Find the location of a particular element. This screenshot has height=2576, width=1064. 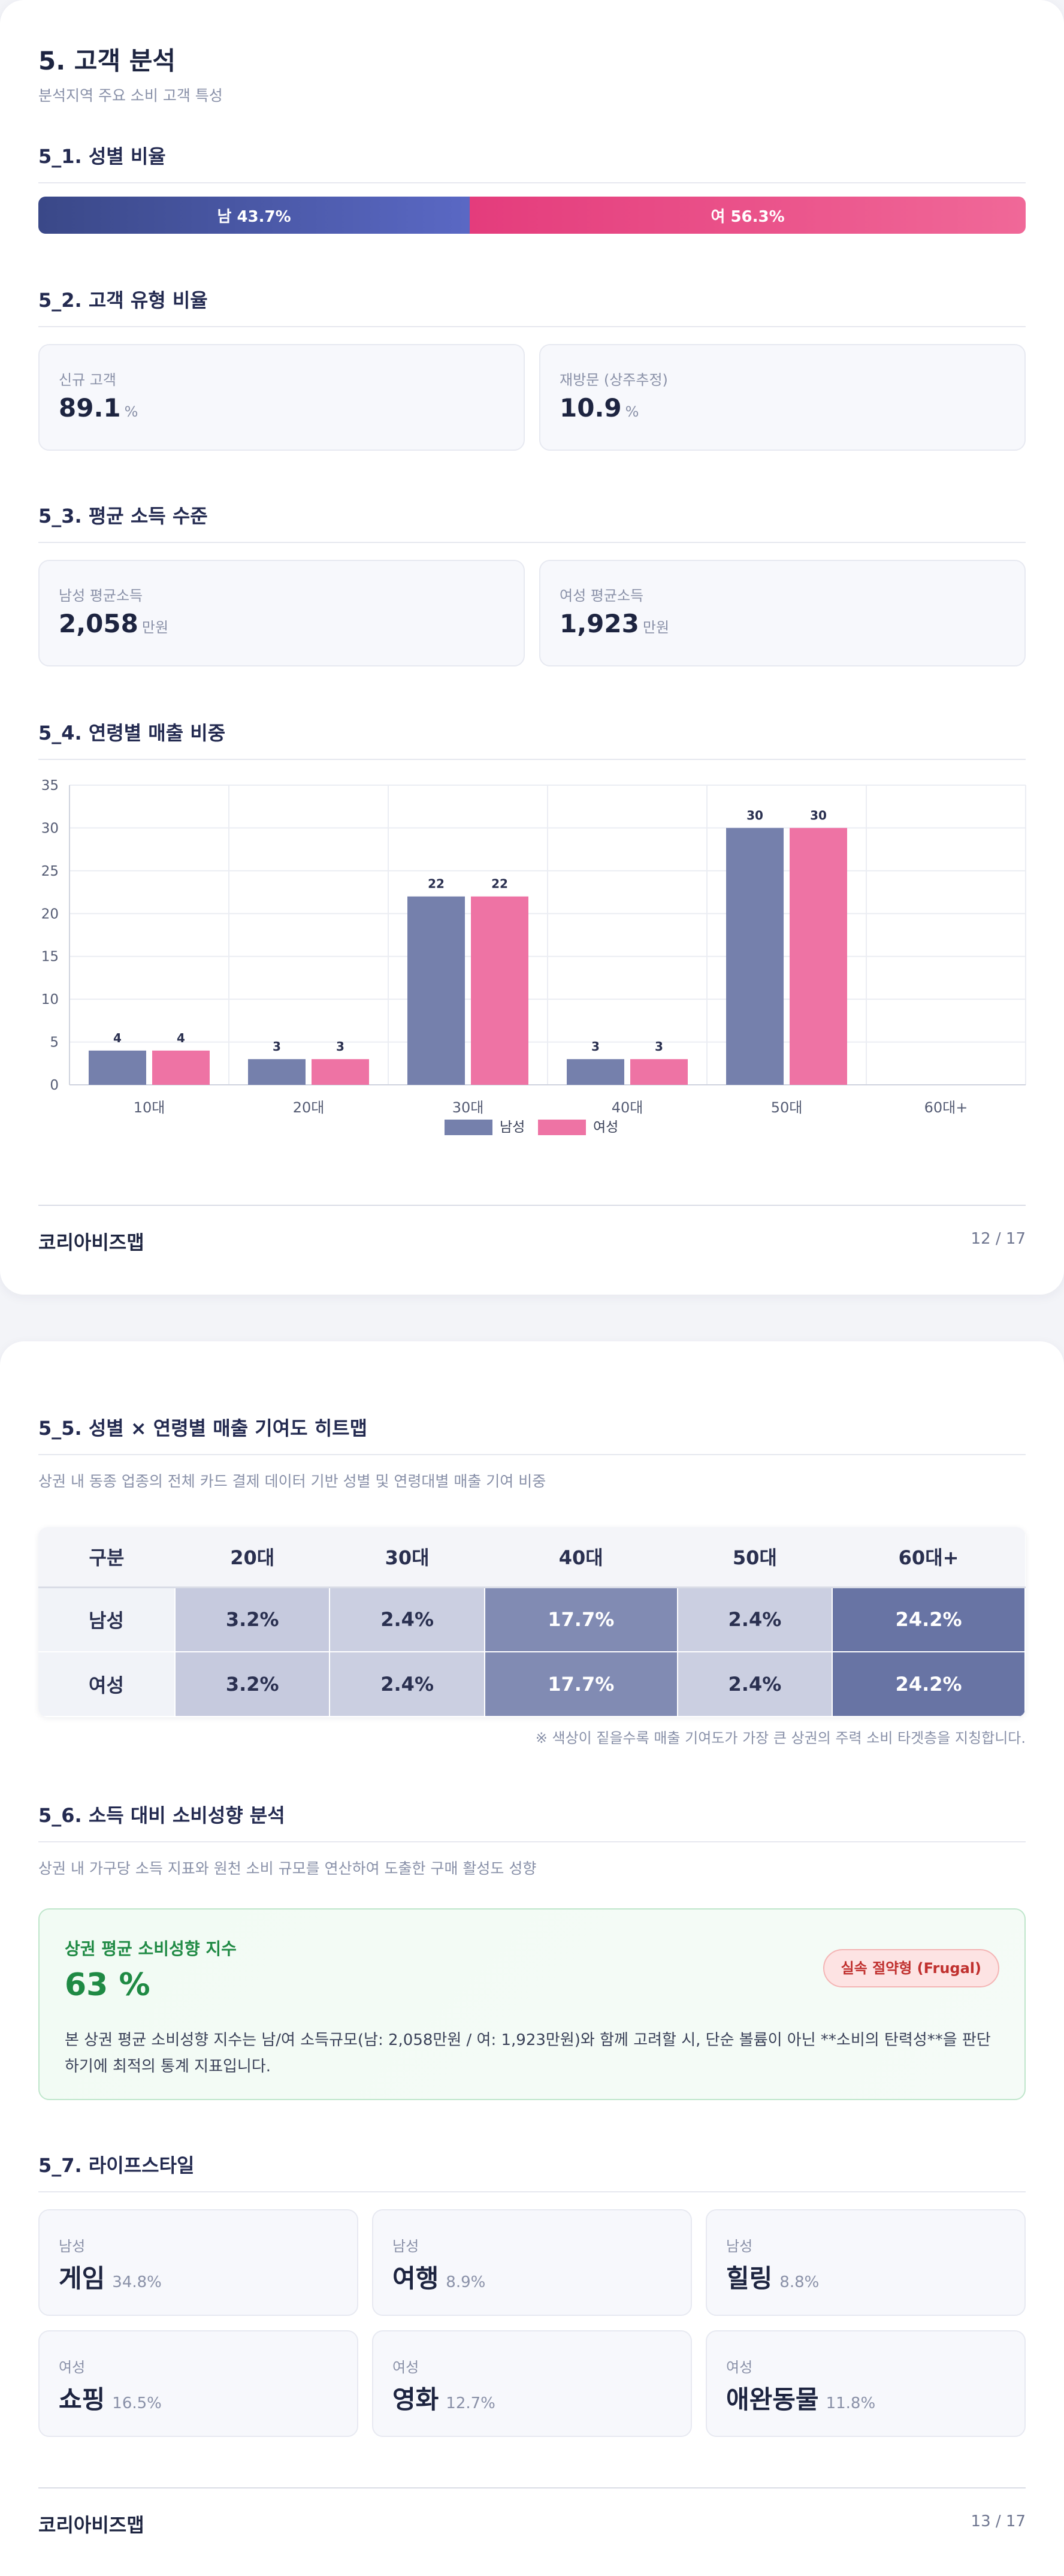

lifestyle-value: 애완동물 11.8% is located at coordinates (801, 2399).